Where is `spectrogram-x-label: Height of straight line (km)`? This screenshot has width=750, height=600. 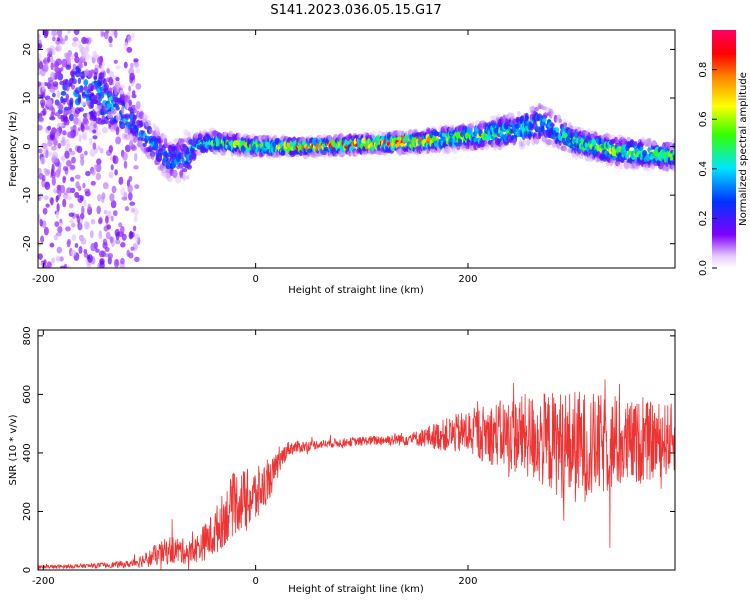 spectrogram-x-label: Height of straight line (km) is located at coordinates (356, 290).